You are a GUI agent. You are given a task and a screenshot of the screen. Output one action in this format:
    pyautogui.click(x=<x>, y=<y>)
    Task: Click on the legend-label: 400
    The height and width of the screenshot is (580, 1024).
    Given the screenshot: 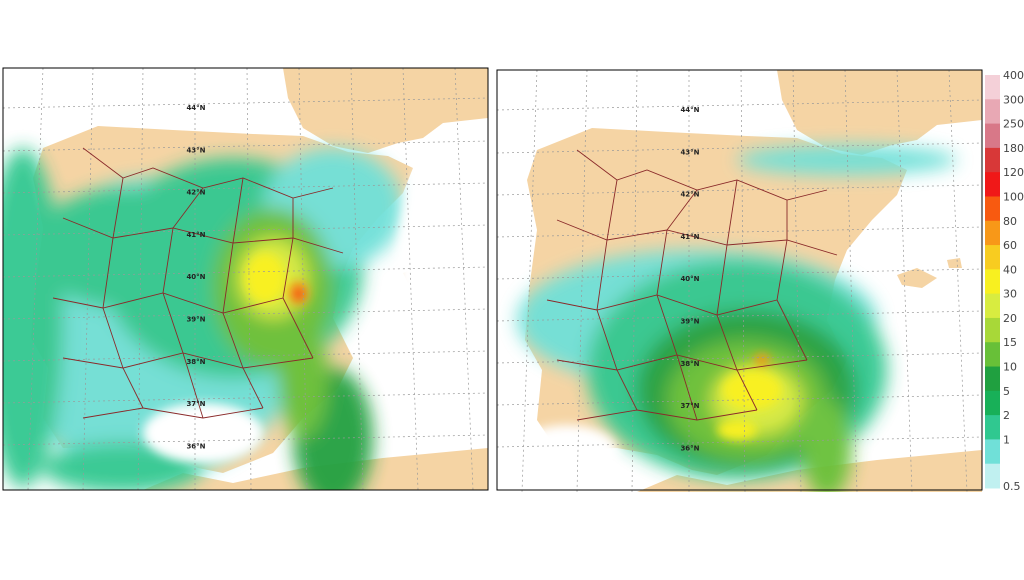 What is the action you would take?
    pyautogui.click(x=1013, y=75)
    